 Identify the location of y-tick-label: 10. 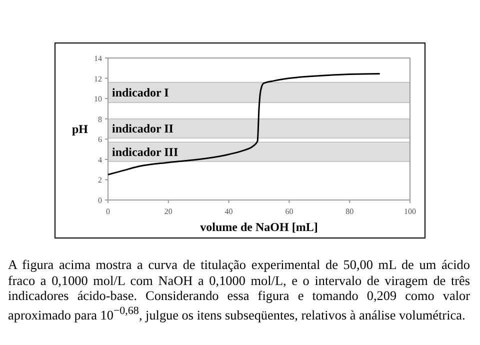
(98, 99).